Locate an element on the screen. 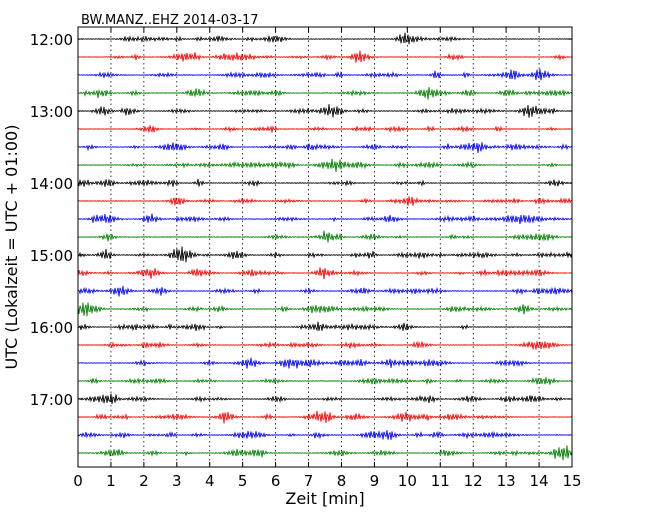 This screenshot has width=650, height=520. x-tick-label: 3 is located at coordinates (177, 481).